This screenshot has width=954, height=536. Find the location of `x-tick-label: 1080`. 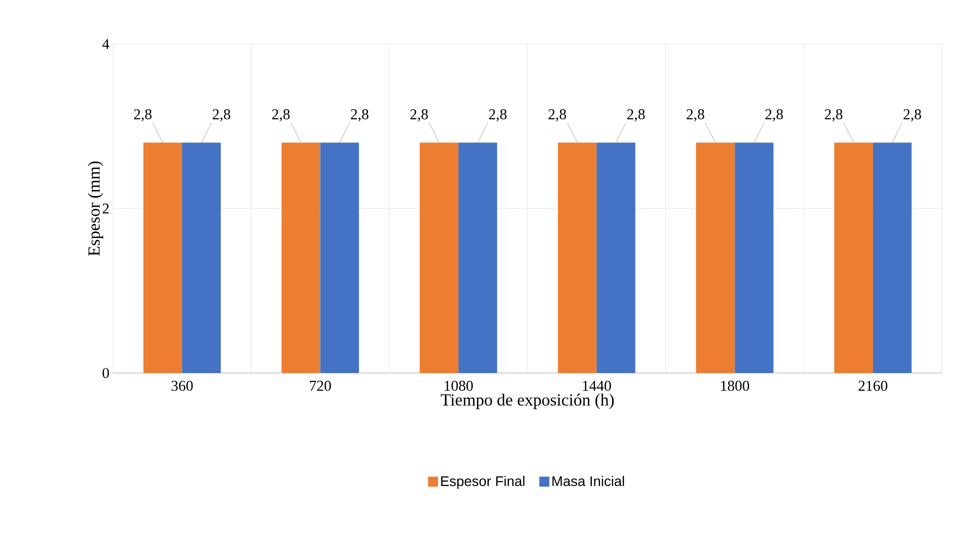

x-tick-label: 1080 is located at coordinates (458, 385).